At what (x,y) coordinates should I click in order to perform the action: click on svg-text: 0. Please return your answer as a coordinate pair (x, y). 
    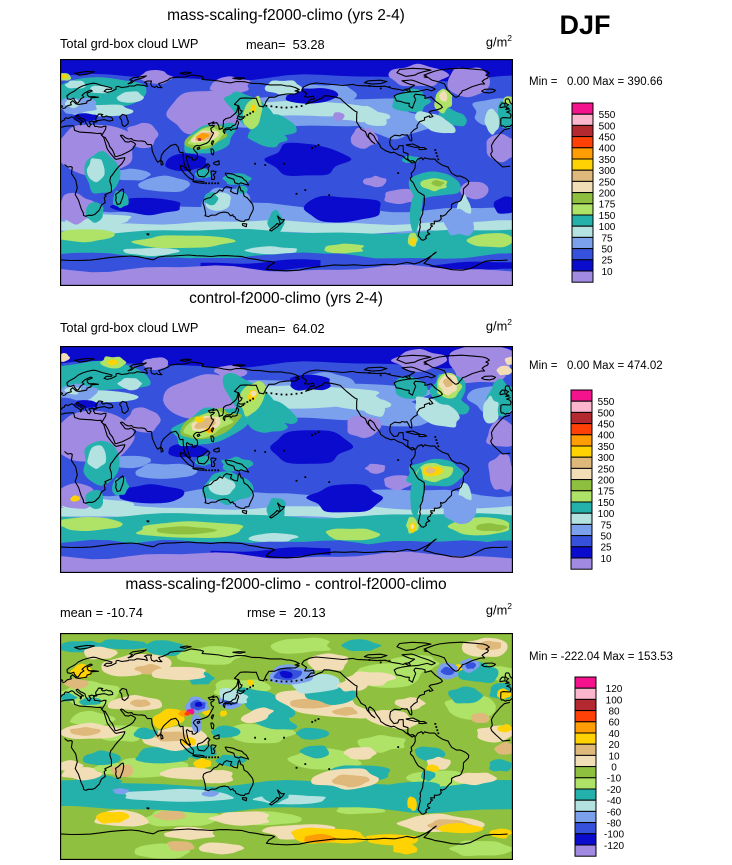
    Looking at the image, I should click on (614, 768).